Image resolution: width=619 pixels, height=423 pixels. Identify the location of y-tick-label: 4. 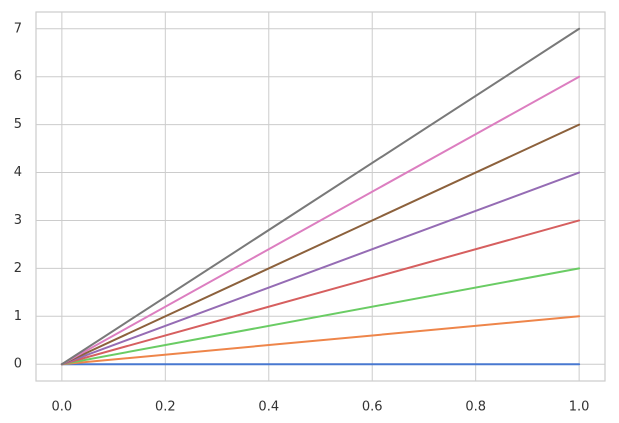
(18, 172).